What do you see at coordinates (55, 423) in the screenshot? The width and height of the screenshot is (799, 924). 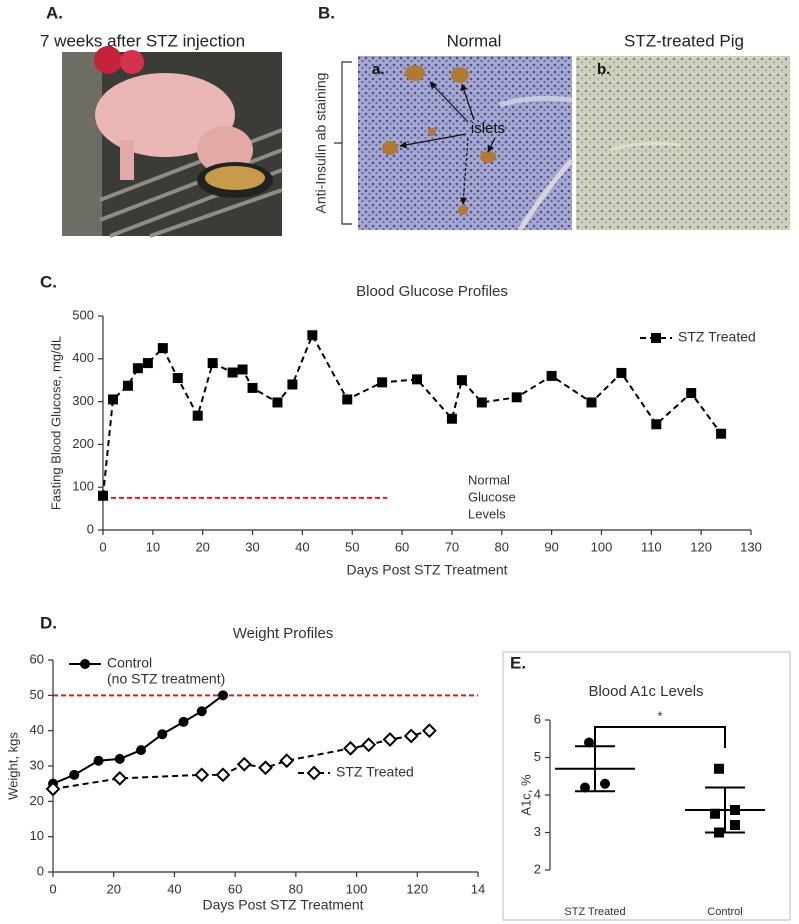 I see `y-axis-label: Fasting Blood Glucose, mg/dL` at bounding box center [55, 423].